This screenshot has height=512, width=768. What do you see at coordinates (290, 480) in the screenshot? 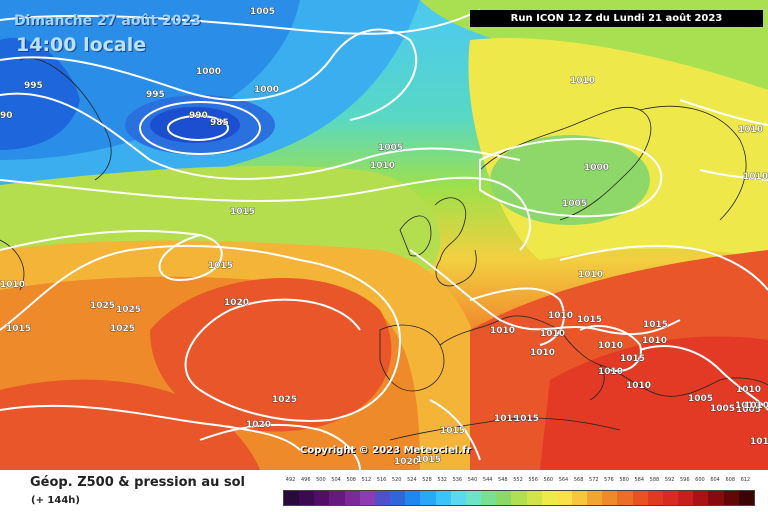
I see `scale-label: 492` at bounding box center [290, 480].